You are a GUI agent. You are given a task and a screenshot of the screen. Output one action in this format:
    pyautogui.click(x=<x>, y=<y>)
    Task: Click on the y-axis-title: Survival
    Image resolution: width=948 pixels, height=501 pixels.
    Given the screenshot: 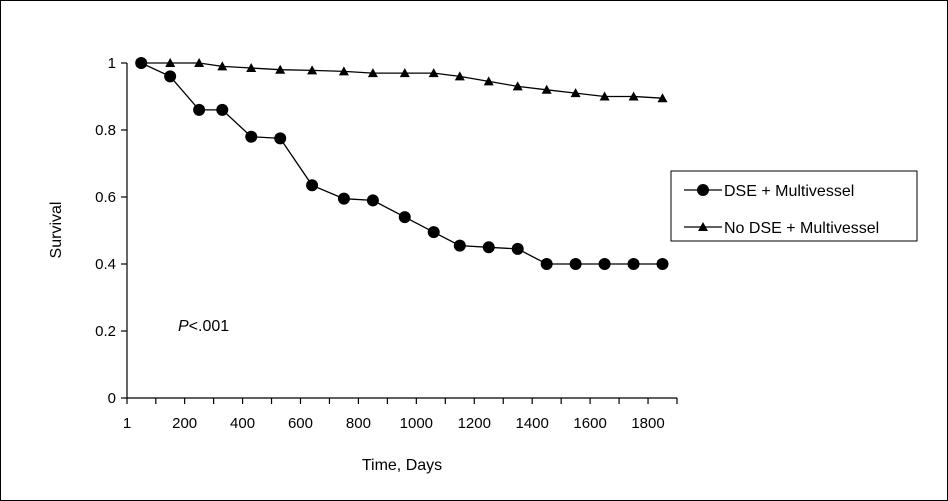 What is the action you would take?
    pyautogui.click(x=56, y=230)
    